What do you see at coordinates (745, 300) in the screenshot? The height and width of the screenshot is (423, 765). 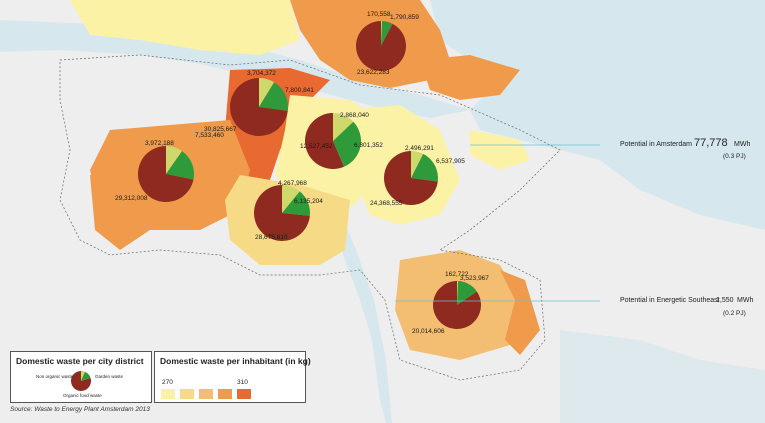 I see `potential-southeast-unit: MWh` at bounding box center [745, 300].